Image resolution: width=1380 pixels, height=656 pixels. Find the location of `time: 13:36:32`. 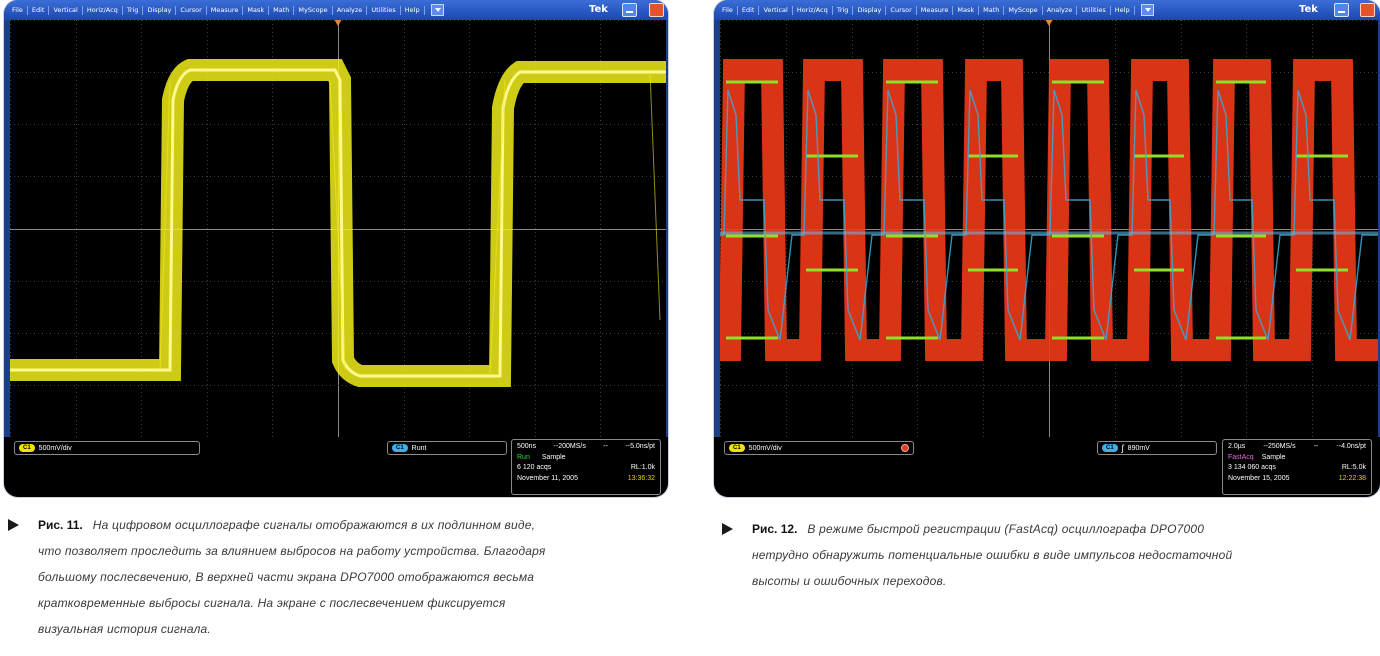

time: 13:36:32 is located at coordinates (641, 478).